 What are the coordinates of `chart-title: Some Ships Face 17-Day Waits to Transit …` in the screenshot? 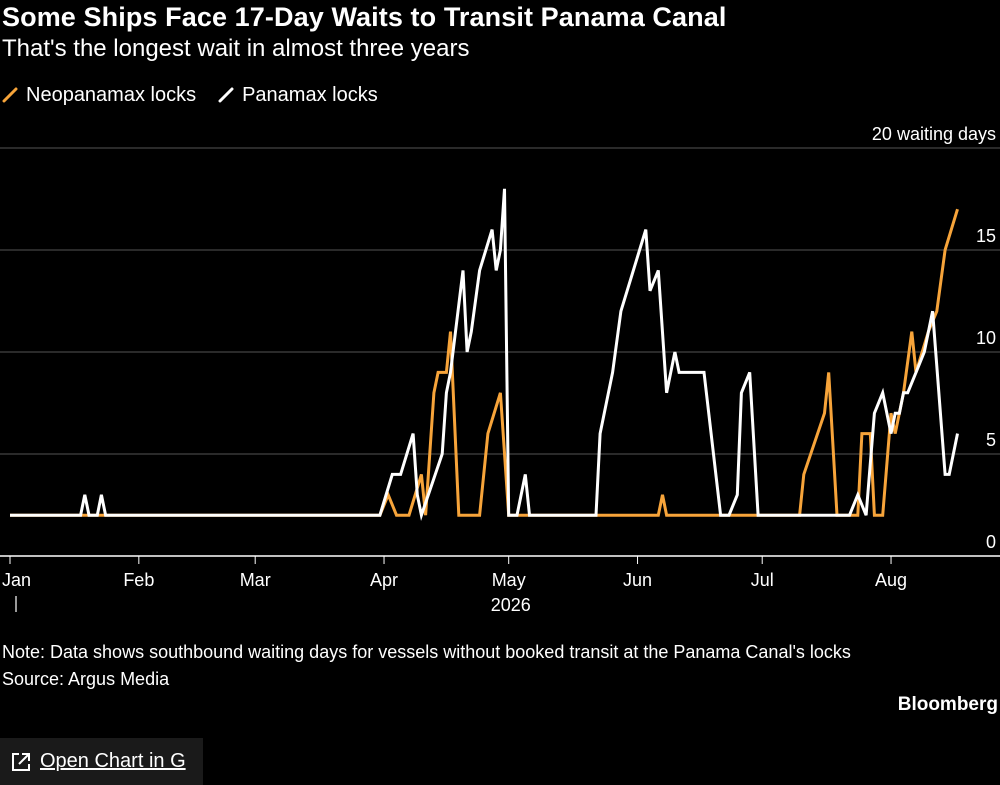 It's located at (364, 17).